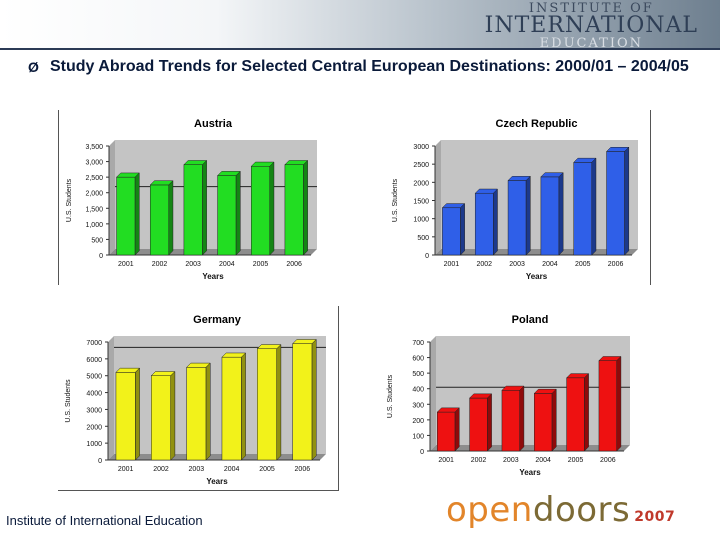 The image size is (720, 540). What do you see at coordinates (33, 67) in the screenshot?
I see `bullet-arrow-icon: Ø` at bounding box center [33, 67].